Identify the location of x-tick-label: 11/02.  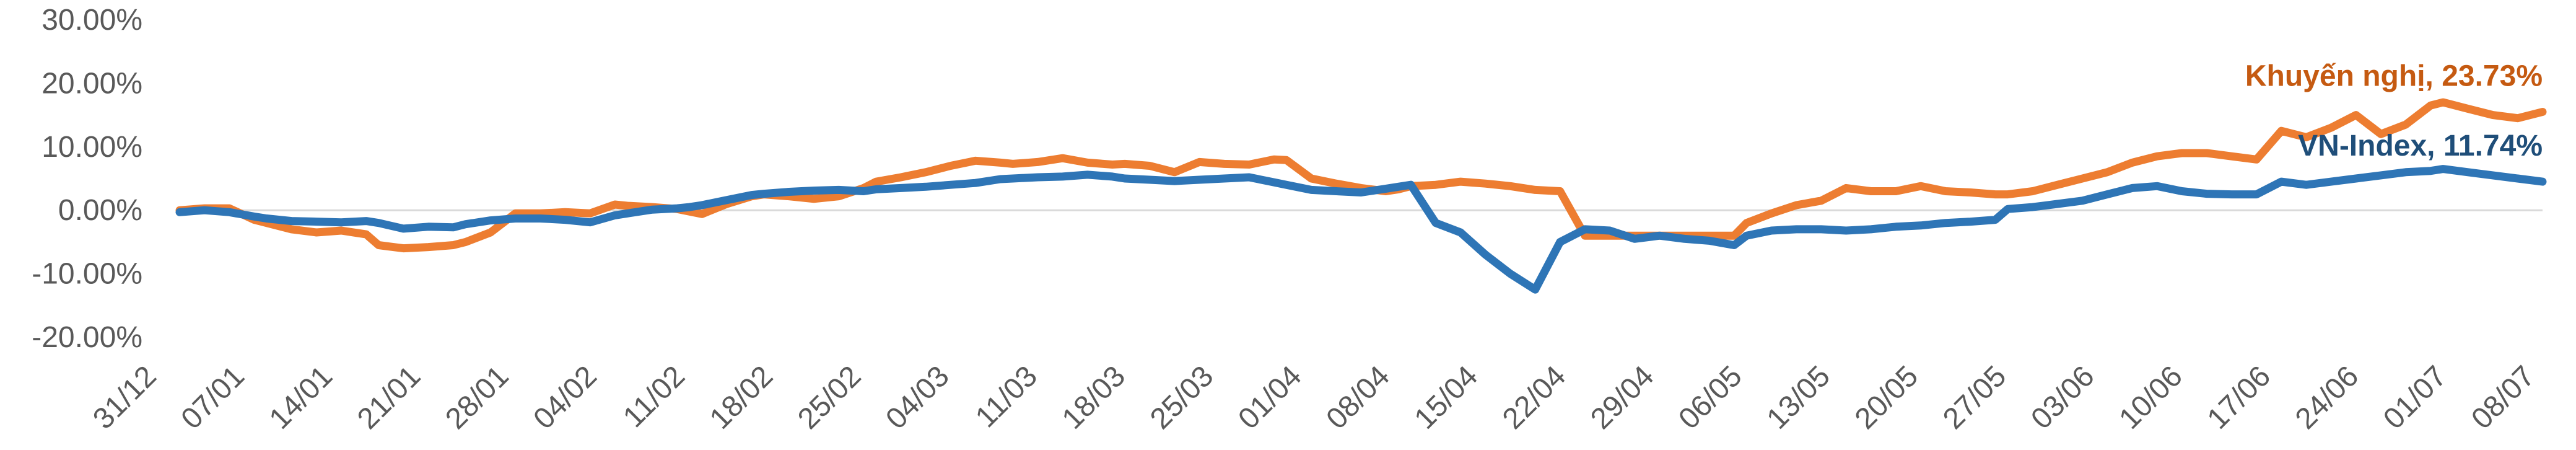
(654, 397).